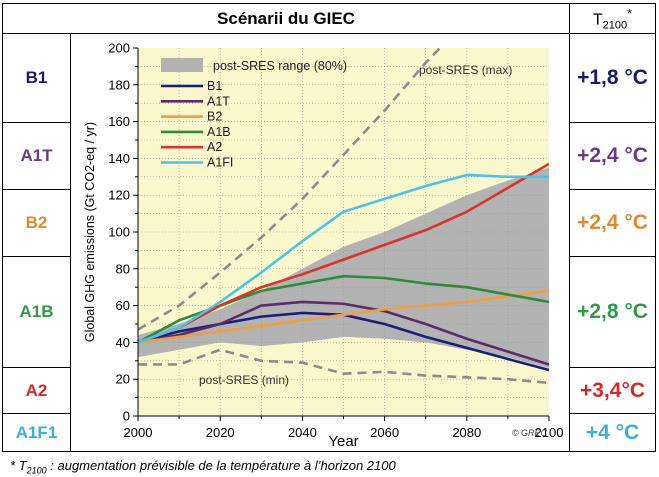 This screenshot has height=477, width=659. I want to click on x-tick-label: 2020, so click(220, 432).